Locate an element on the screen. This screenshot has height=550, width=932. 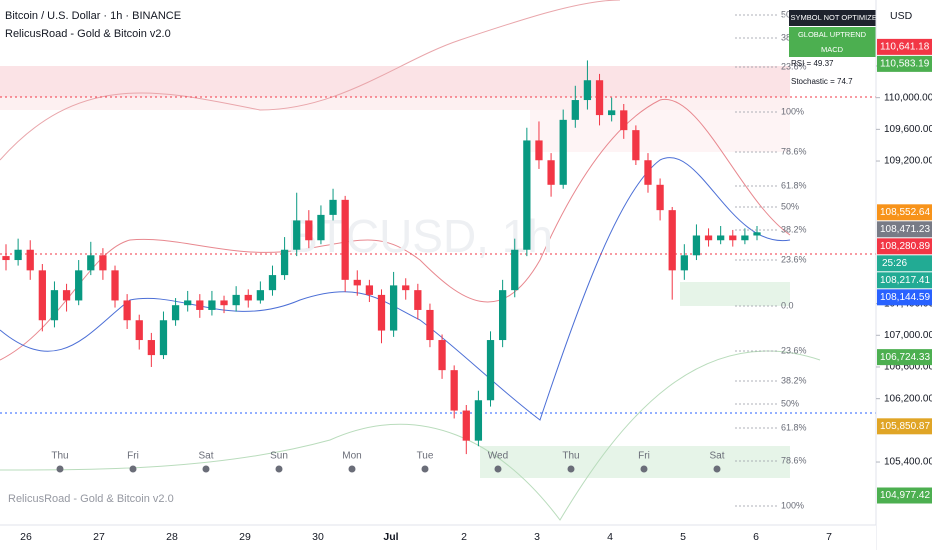
supply-zone-right is located at coordinates (660, 131).